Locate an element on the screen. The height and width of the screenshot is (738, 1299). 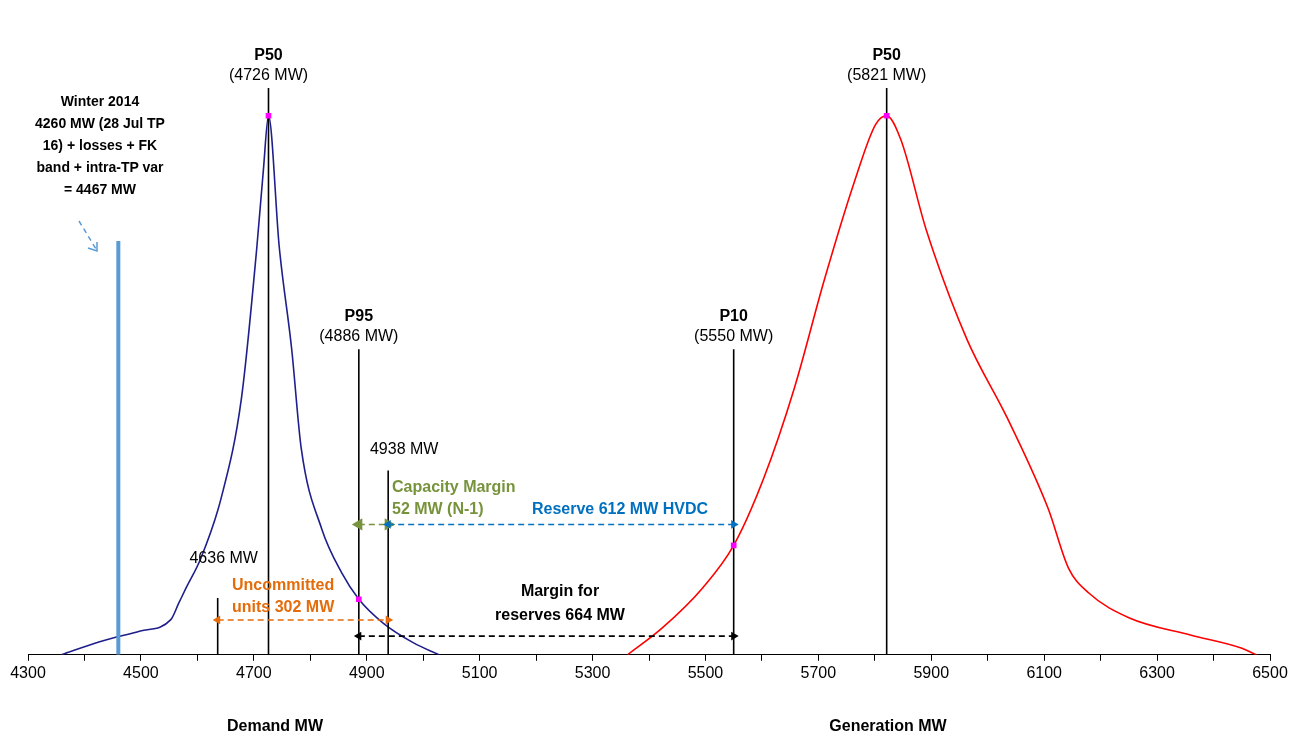
annotation: Capacity Margin 52 MW (N-1) is located at coordinates (454, 497).